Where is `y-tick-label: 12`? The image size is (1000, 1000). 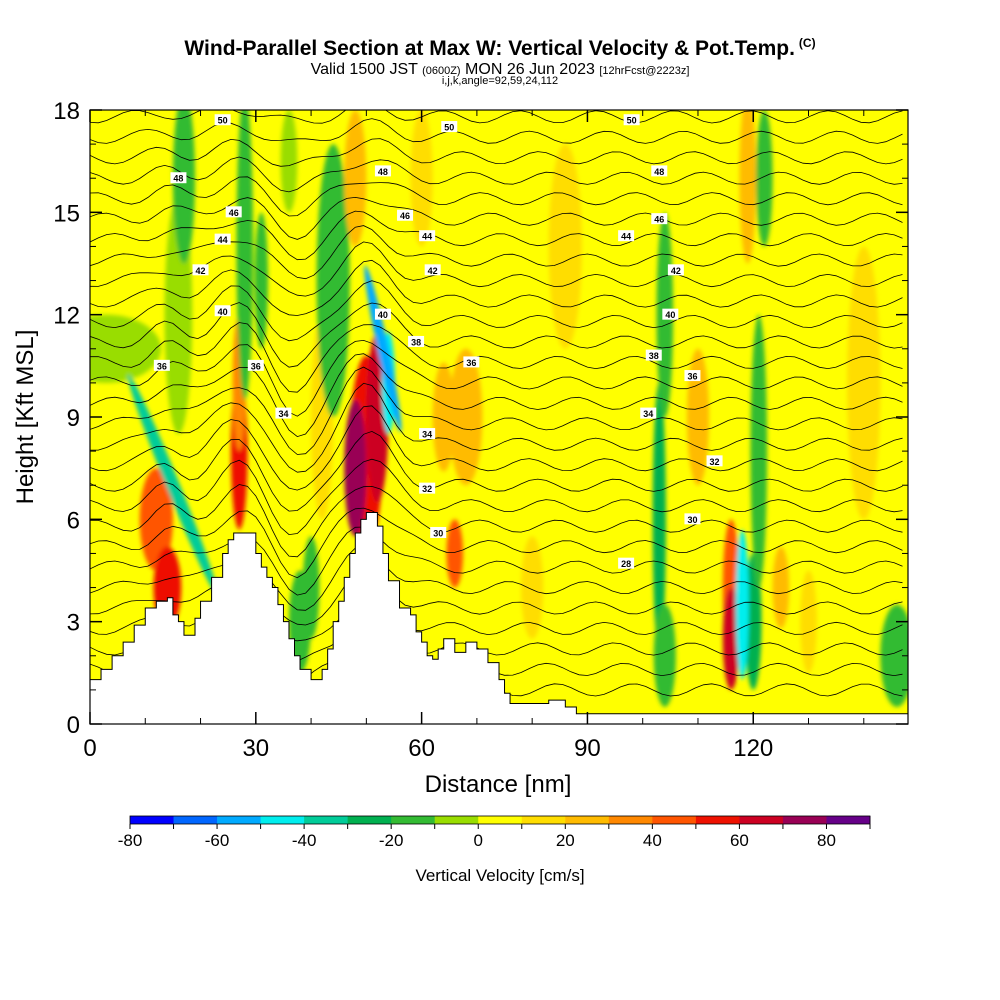
y-tick-label: 12 is located at coordinates (66, 316).